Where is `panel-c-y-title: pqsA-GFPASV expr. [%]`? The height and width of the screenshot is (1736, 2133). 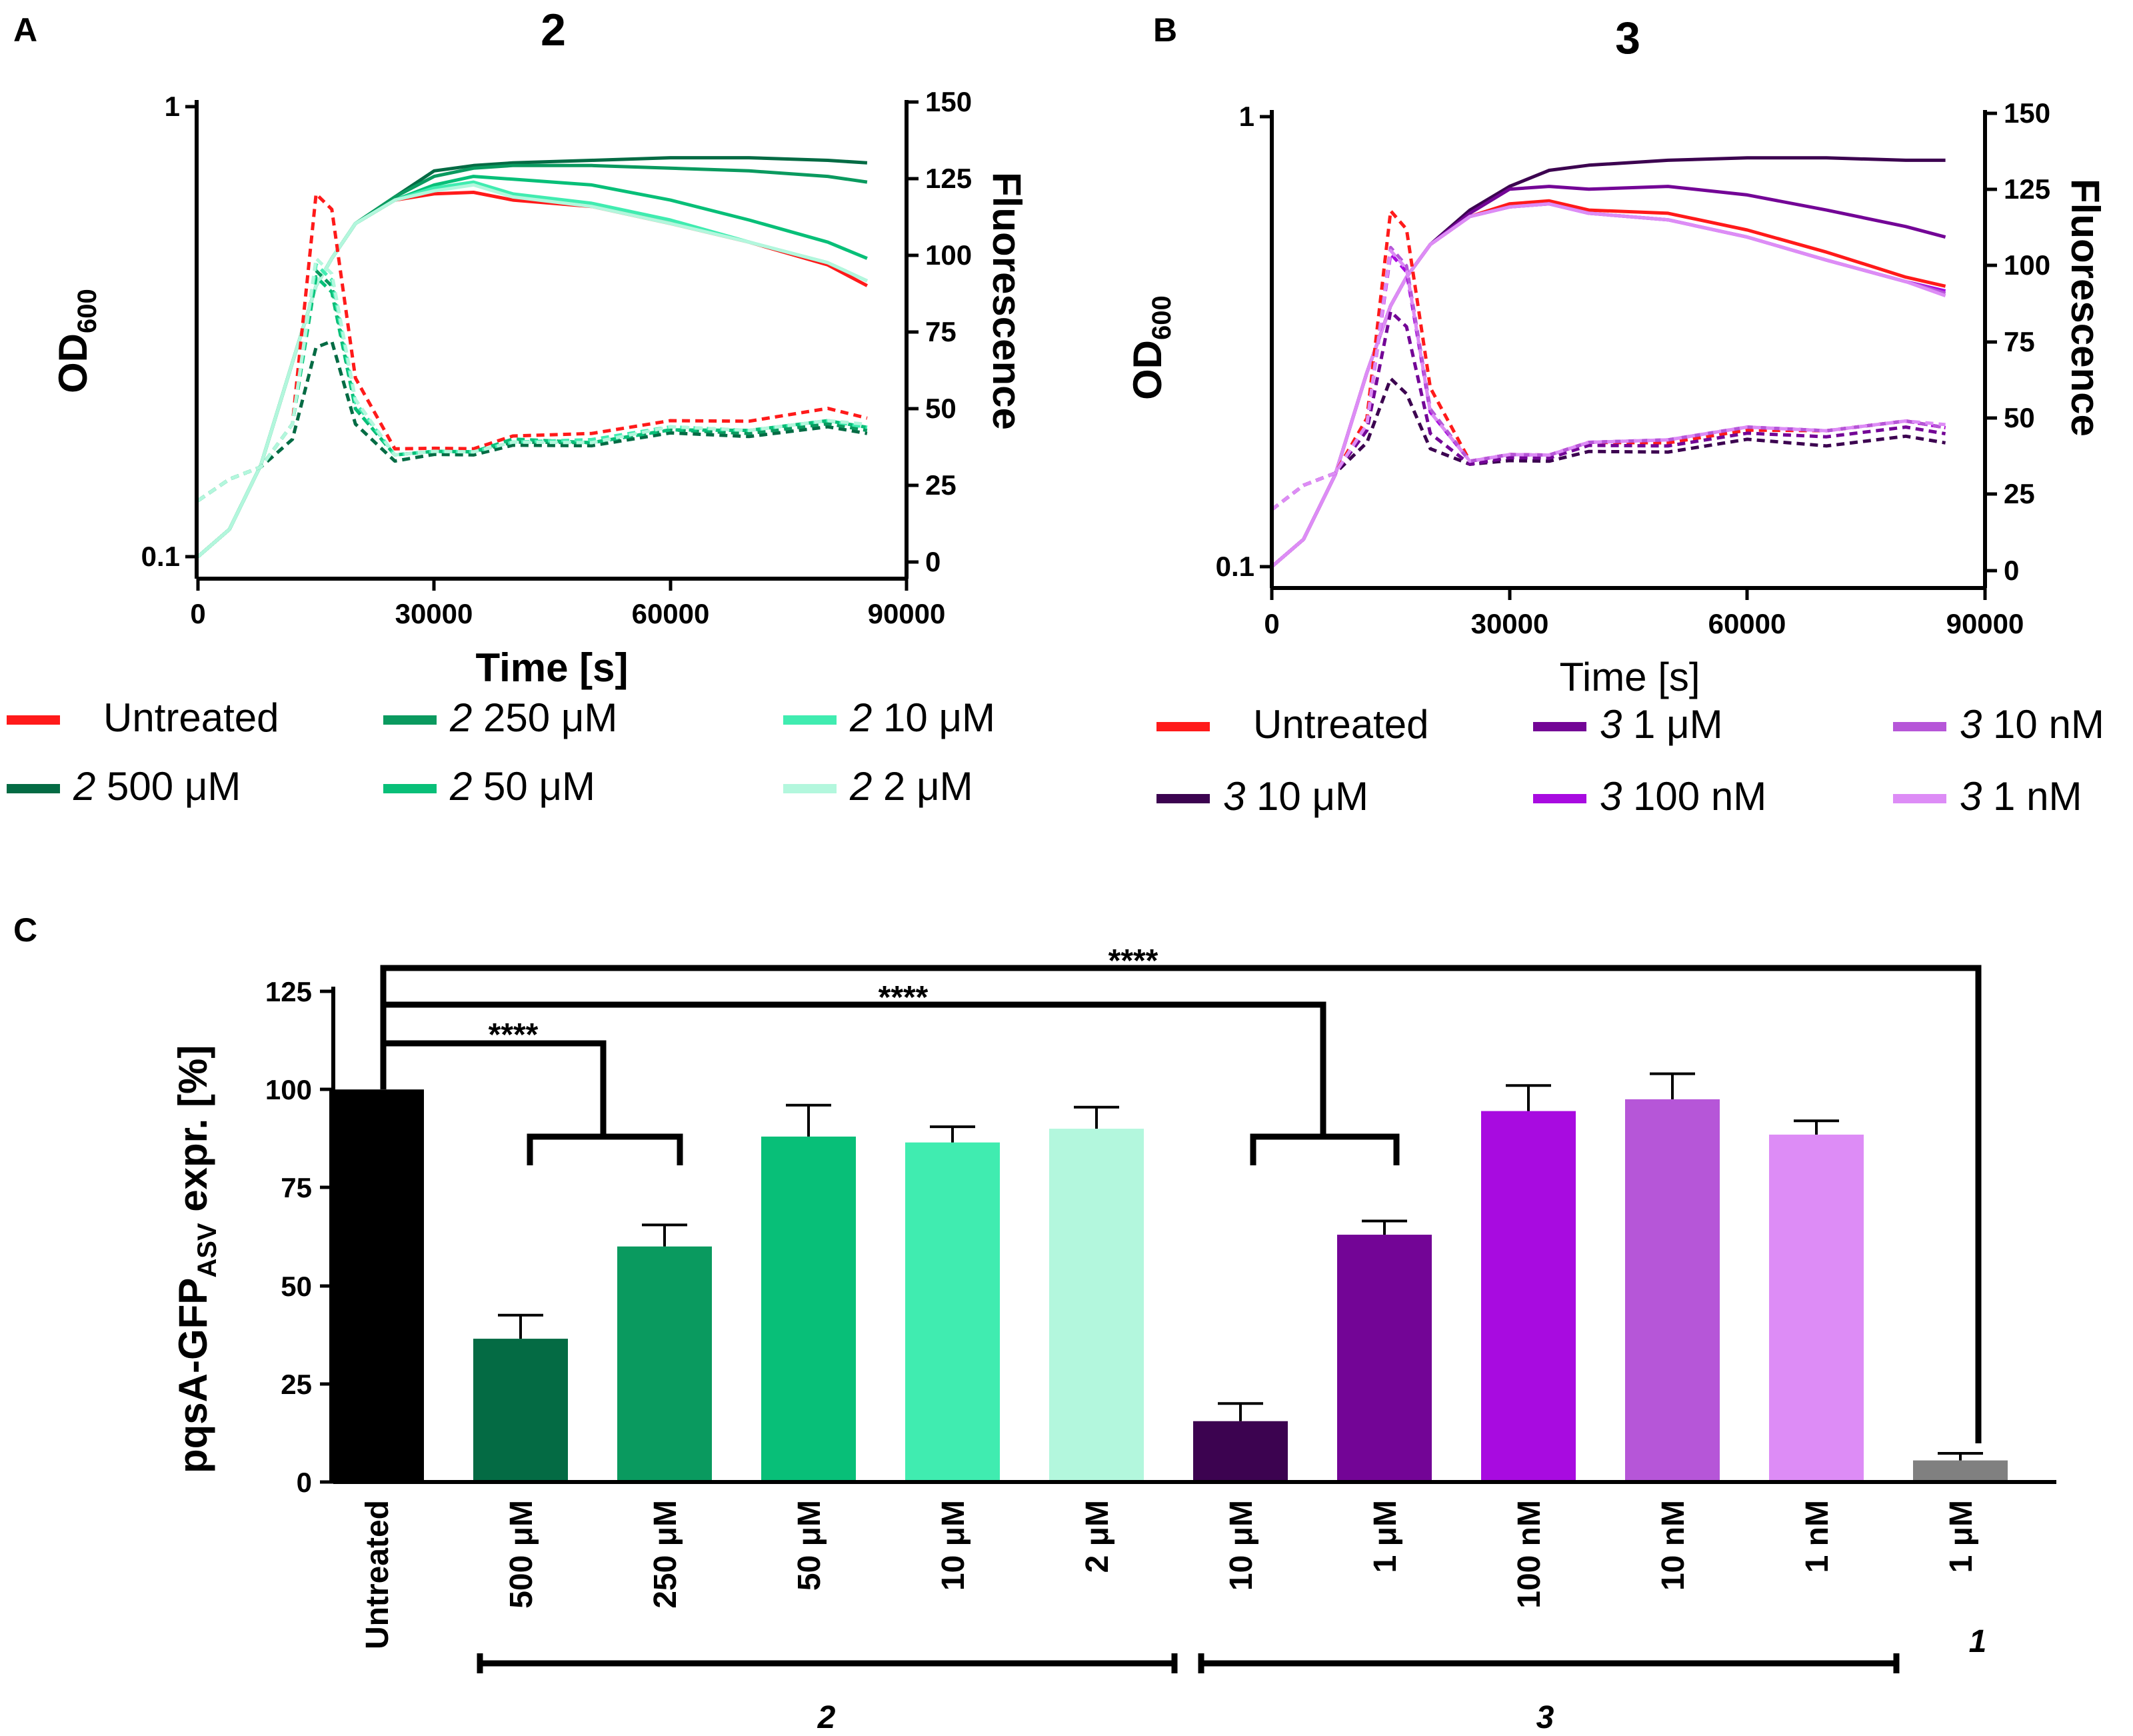 panel-c-y-title: pqsA-GFPASV expr. [%] is located at coordinates (196, 1259).